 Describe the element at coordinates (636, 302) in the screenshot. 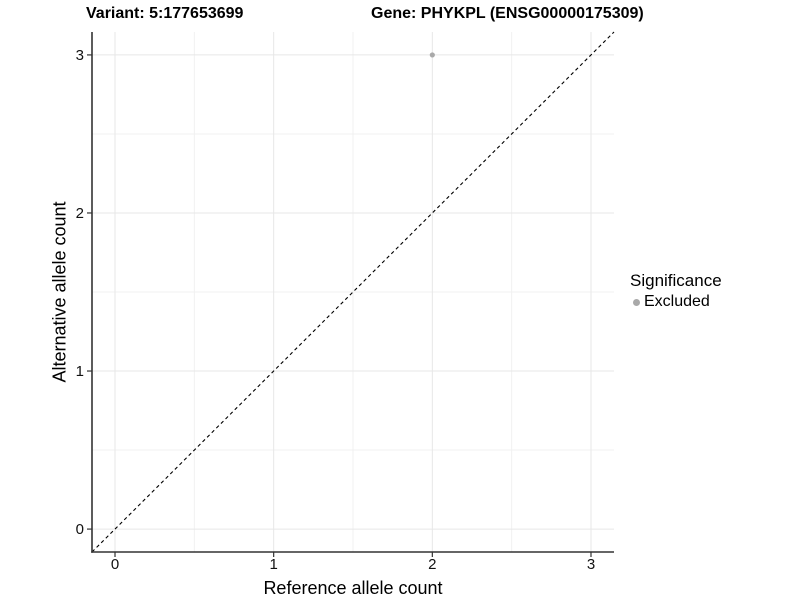

I see `legend-point-icon` at that location.